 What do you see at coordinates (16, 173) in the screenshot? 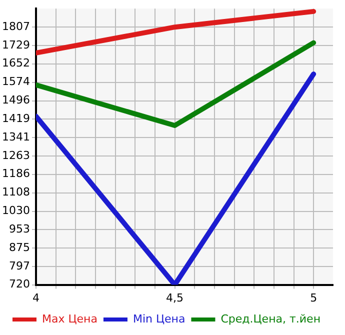
I see `y-tick-label: 1186` at bounding box center [16, 173].